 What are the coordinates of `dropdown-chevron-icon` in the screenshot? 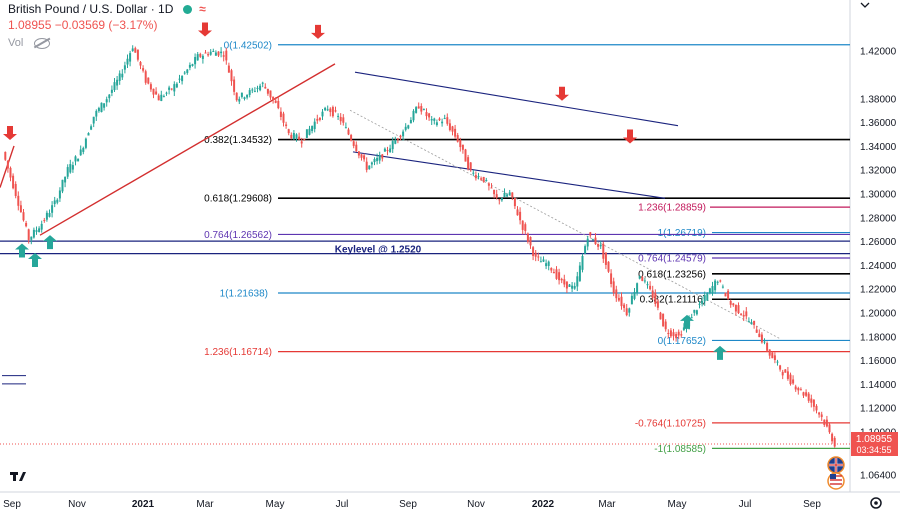 It's located at (865, 5).